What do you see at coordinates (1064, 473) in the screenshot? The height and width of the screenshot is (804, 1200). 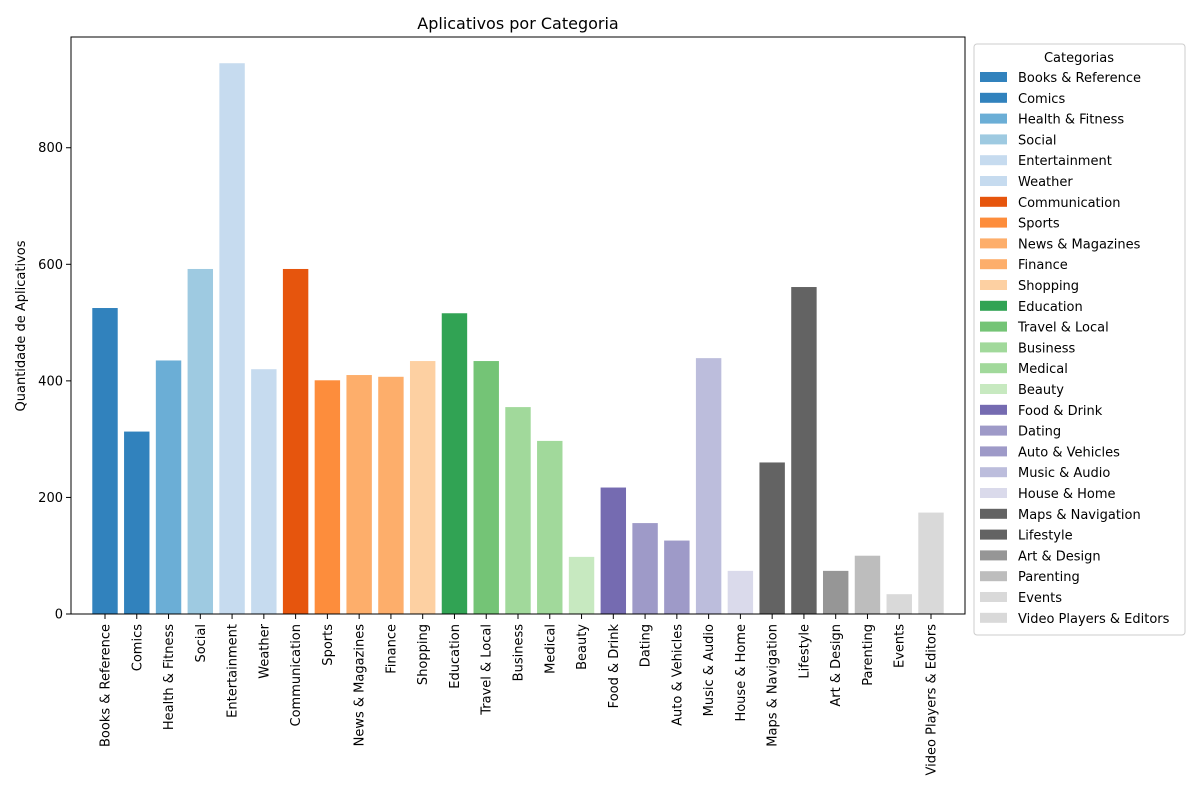 I see `legend-entry-label: Music & Audio` at bounding box center [1064, 473].